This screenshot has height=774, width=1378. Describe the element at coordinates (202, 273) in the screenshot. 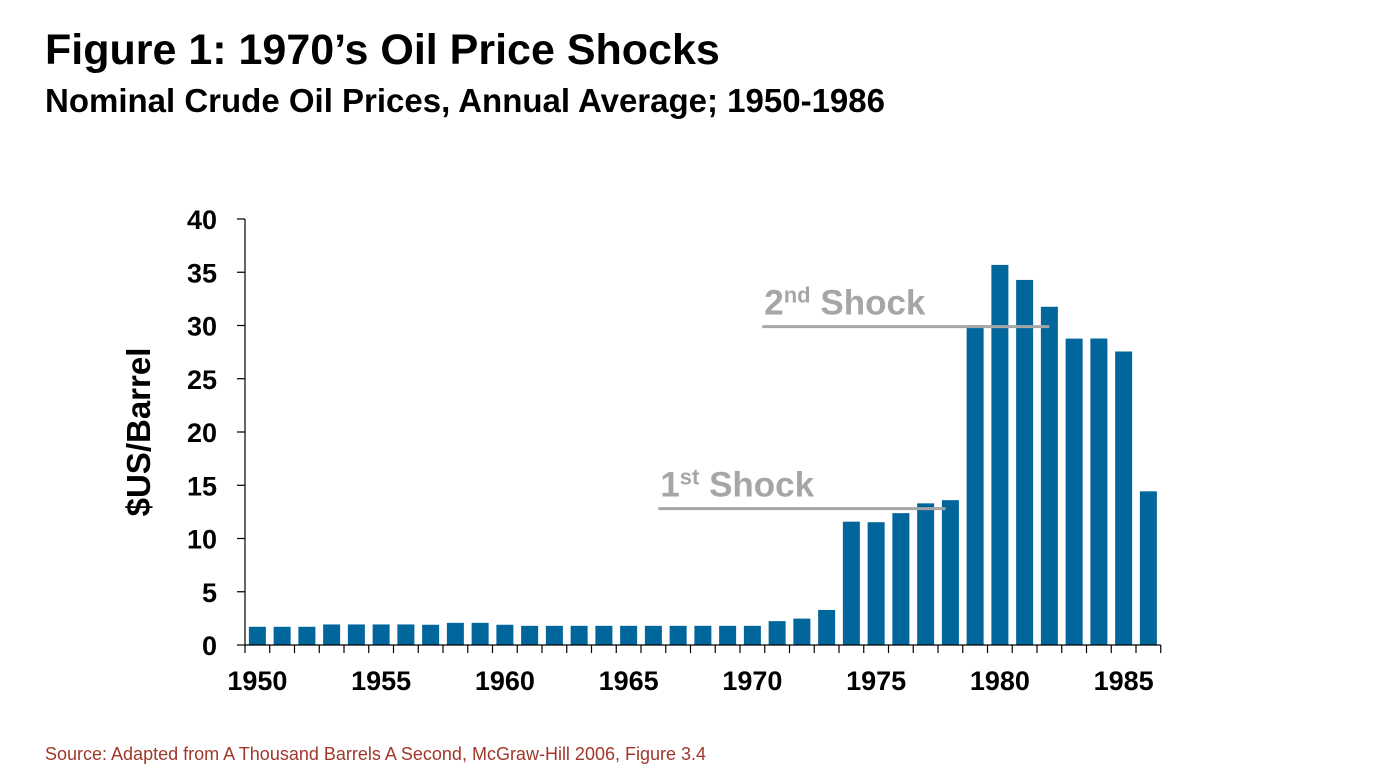

I see `y-tick-label-35: 35` at that location.